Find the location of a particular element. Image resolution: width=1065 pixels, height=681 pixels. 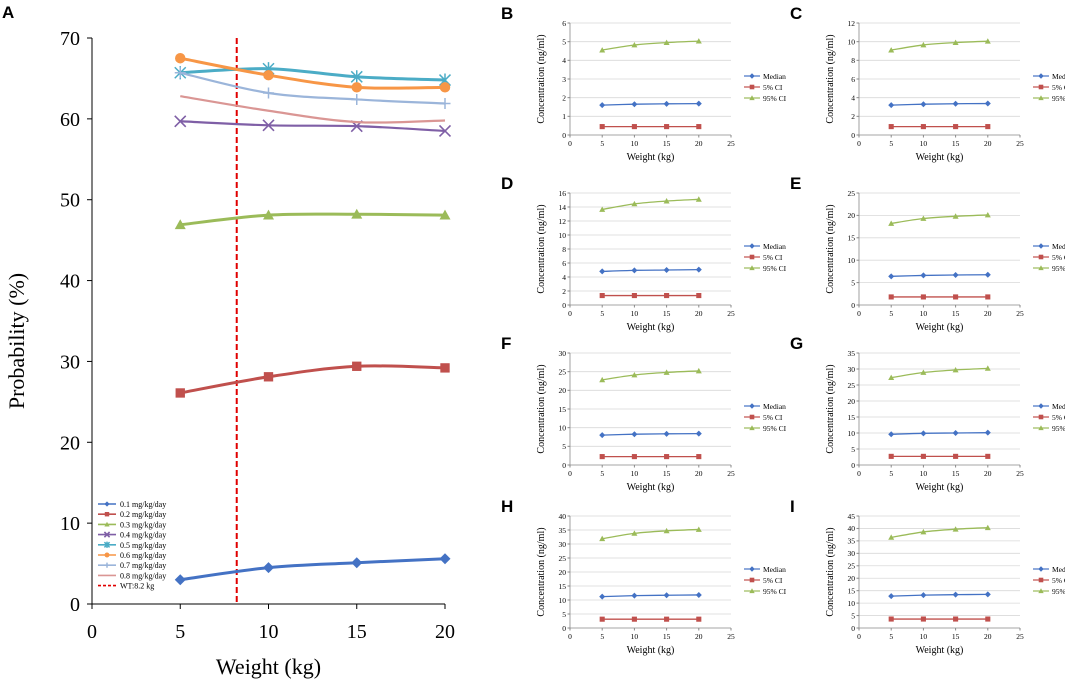

panel-label-c: C is located at coordinates (796, 13).